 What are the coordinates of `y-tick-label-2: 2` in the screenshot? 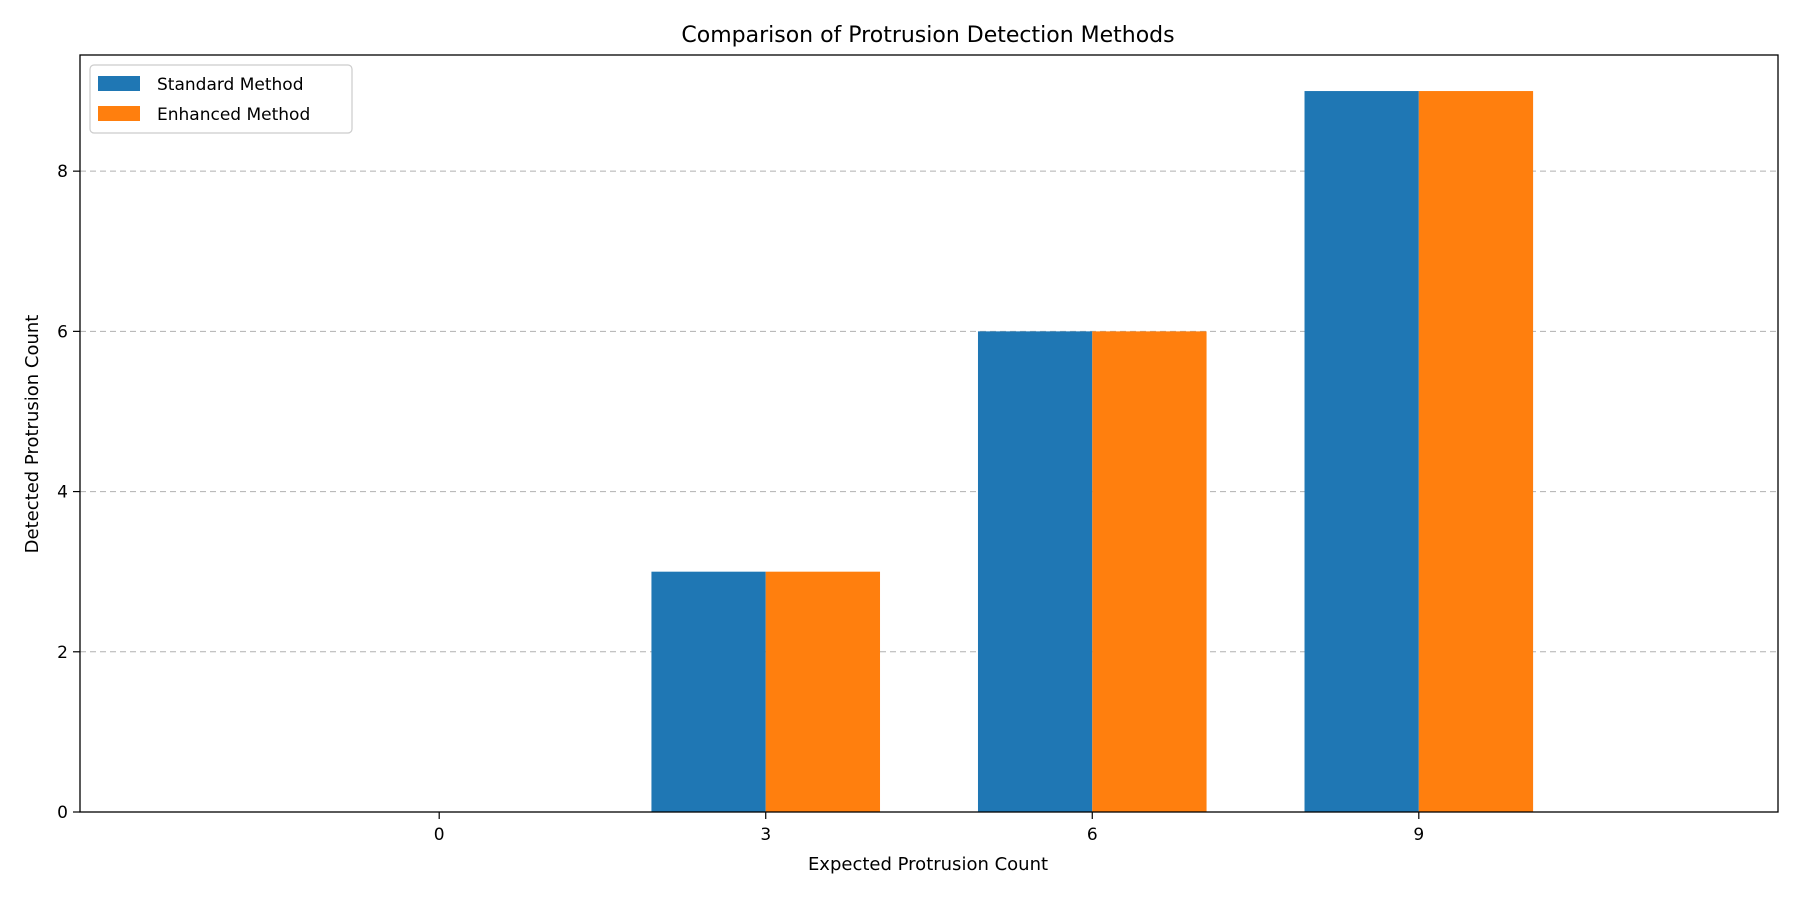 It's located at (62, 653).